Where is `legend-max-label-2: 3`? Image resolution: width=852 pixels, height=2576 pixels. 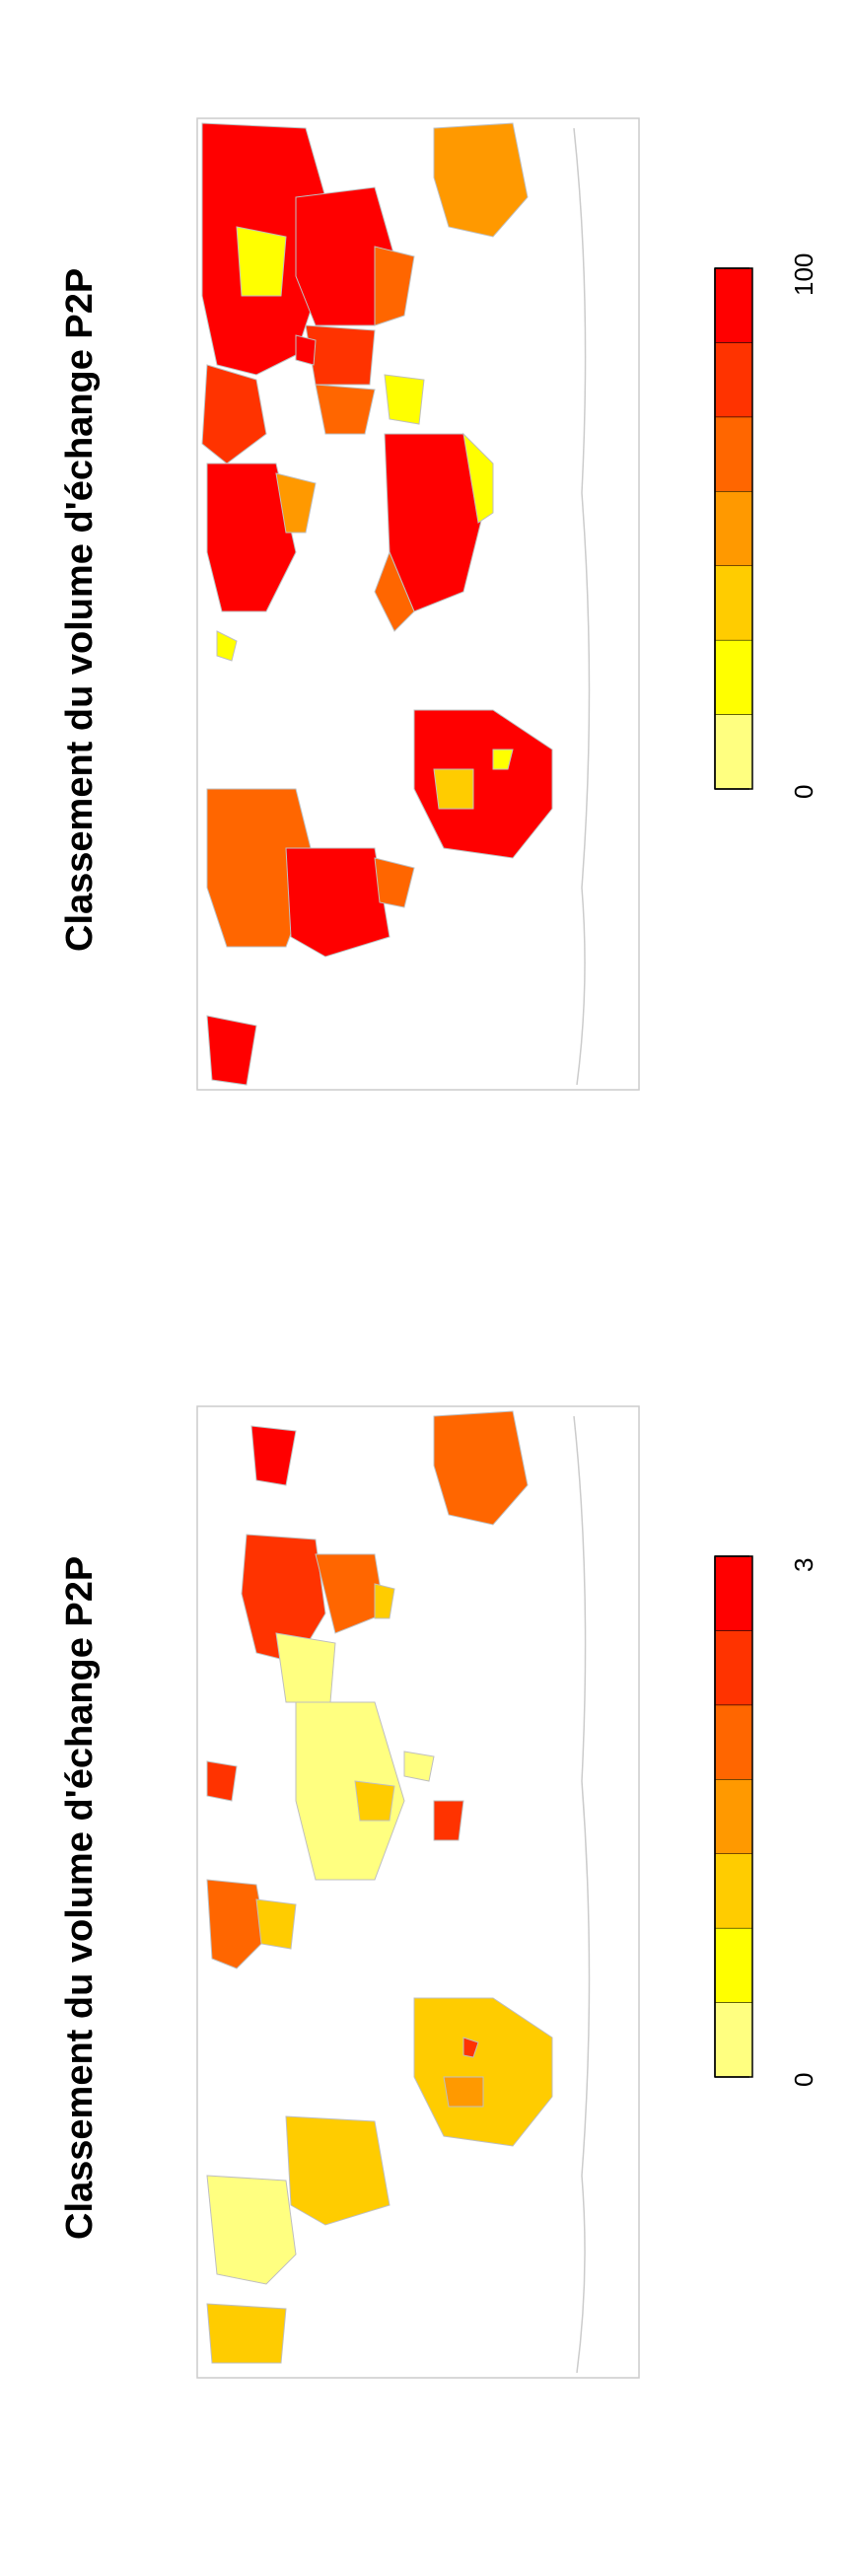 legend-max-label-2: 3 is located at coordinates (803, 1564).